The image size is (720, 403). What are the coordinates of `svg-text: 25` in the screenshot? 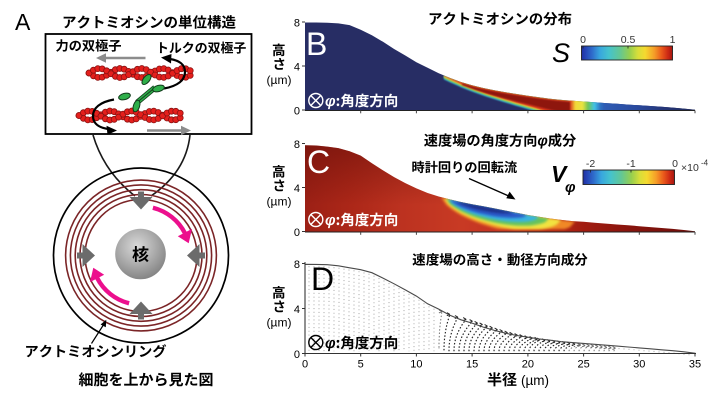 It's located at (583, 365).